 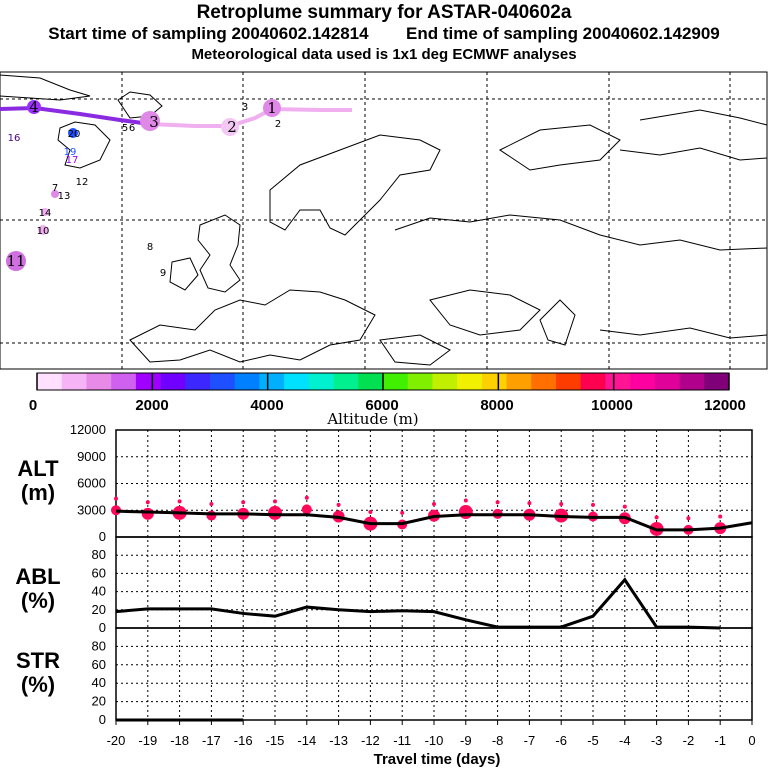 I want to click on marker-1-label: 1, so click(x=272, y=108).